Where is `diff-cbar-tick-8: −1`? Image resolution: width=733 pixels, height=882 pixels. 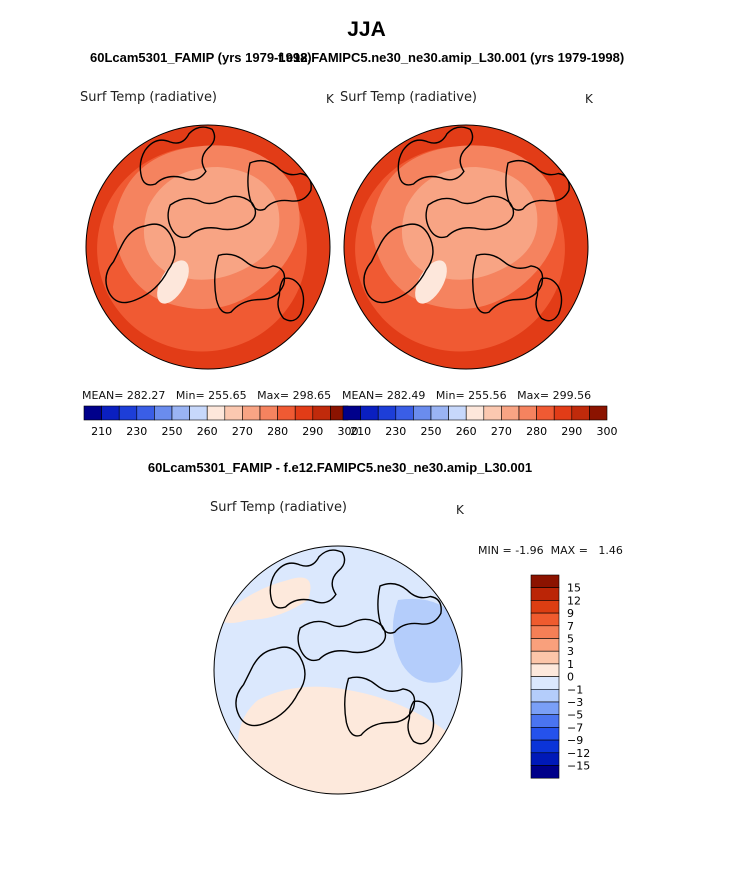
diff-cbar-tick-8: −1 is located at coordinates (575, 689).